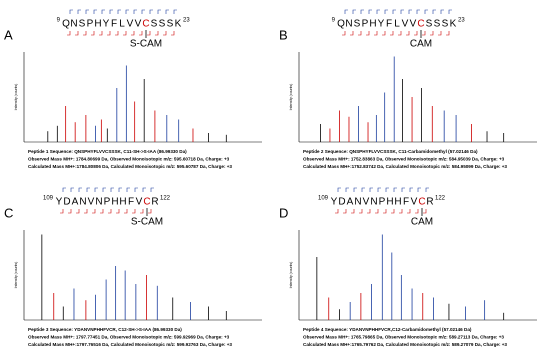 The width and height of the screenshot is (550, 356). What do you see at coordinates (422, 222) in the screenshot?
I see `modification: CAM` at bounding box center [422, 222].